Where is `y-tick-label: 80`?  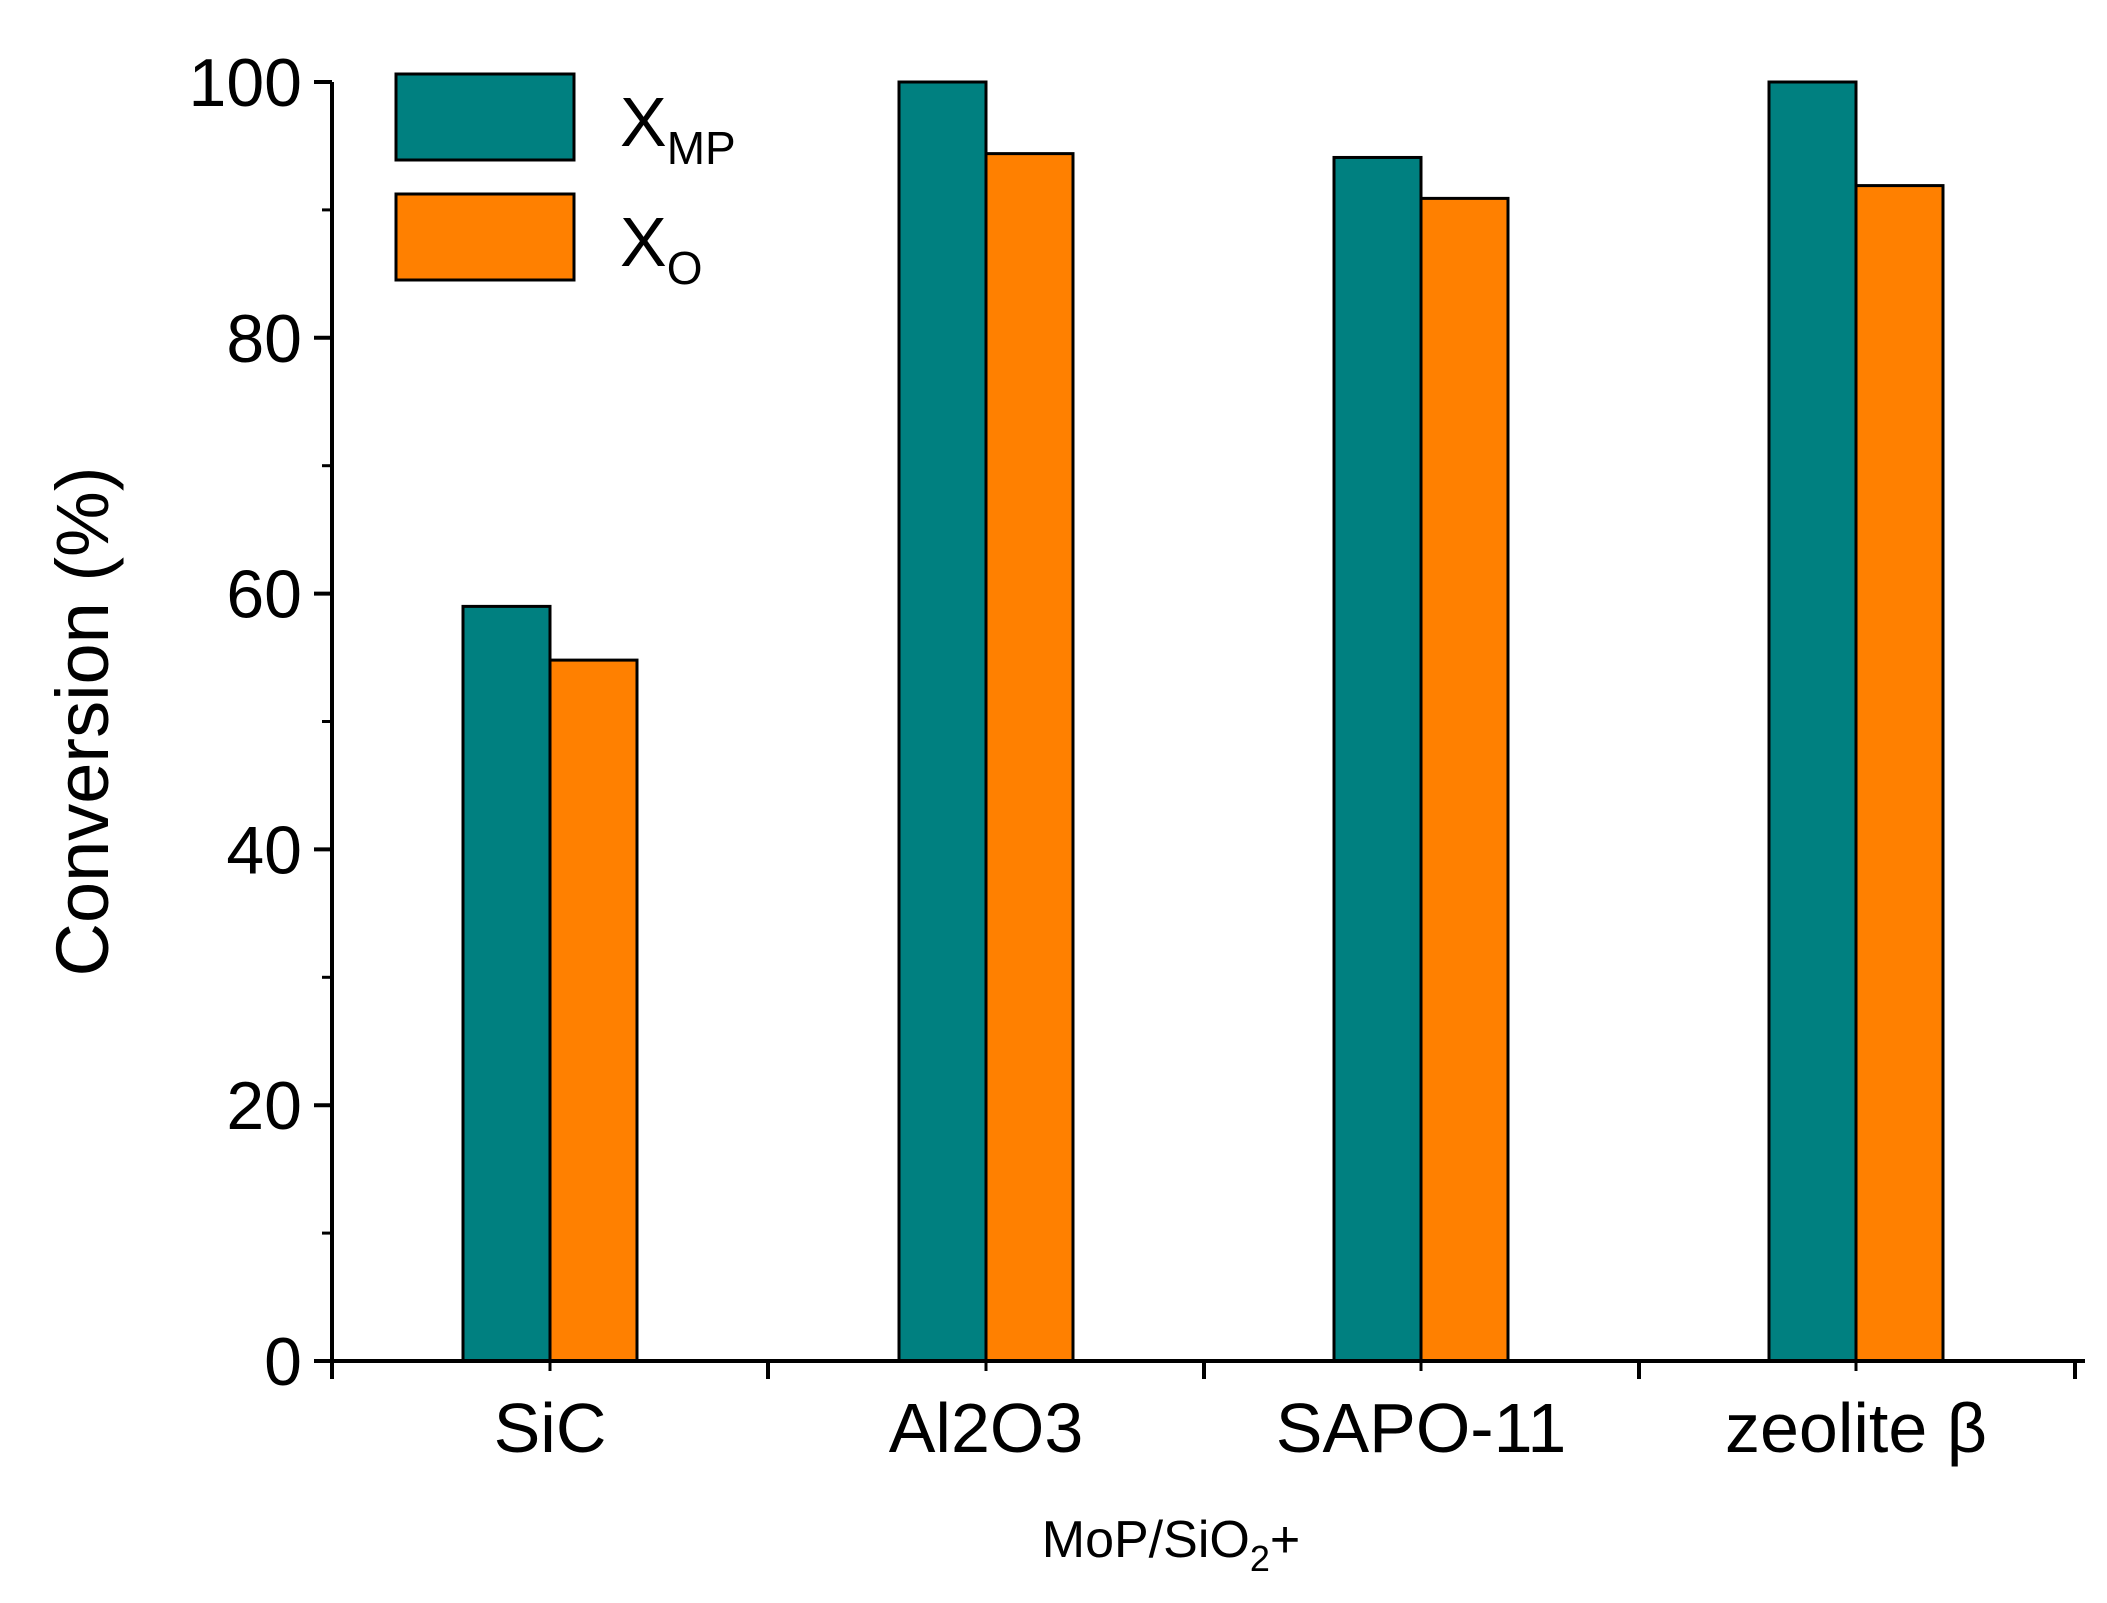
y-tick-label: 80 is located at coordinates (264, 339).